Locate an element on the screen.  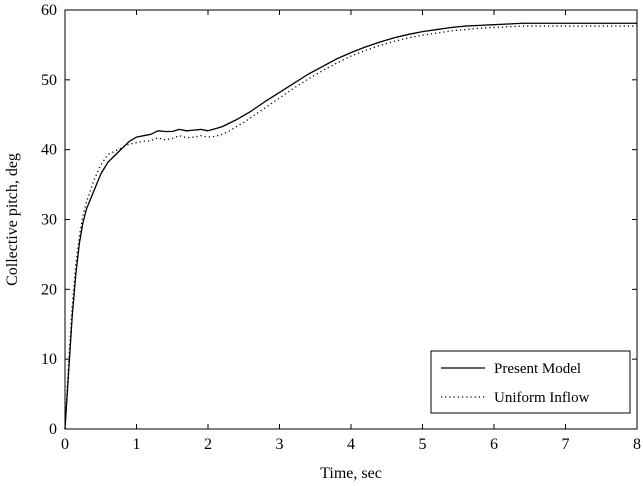
y-tick-label: 30 is located at coordinates (49, 220).